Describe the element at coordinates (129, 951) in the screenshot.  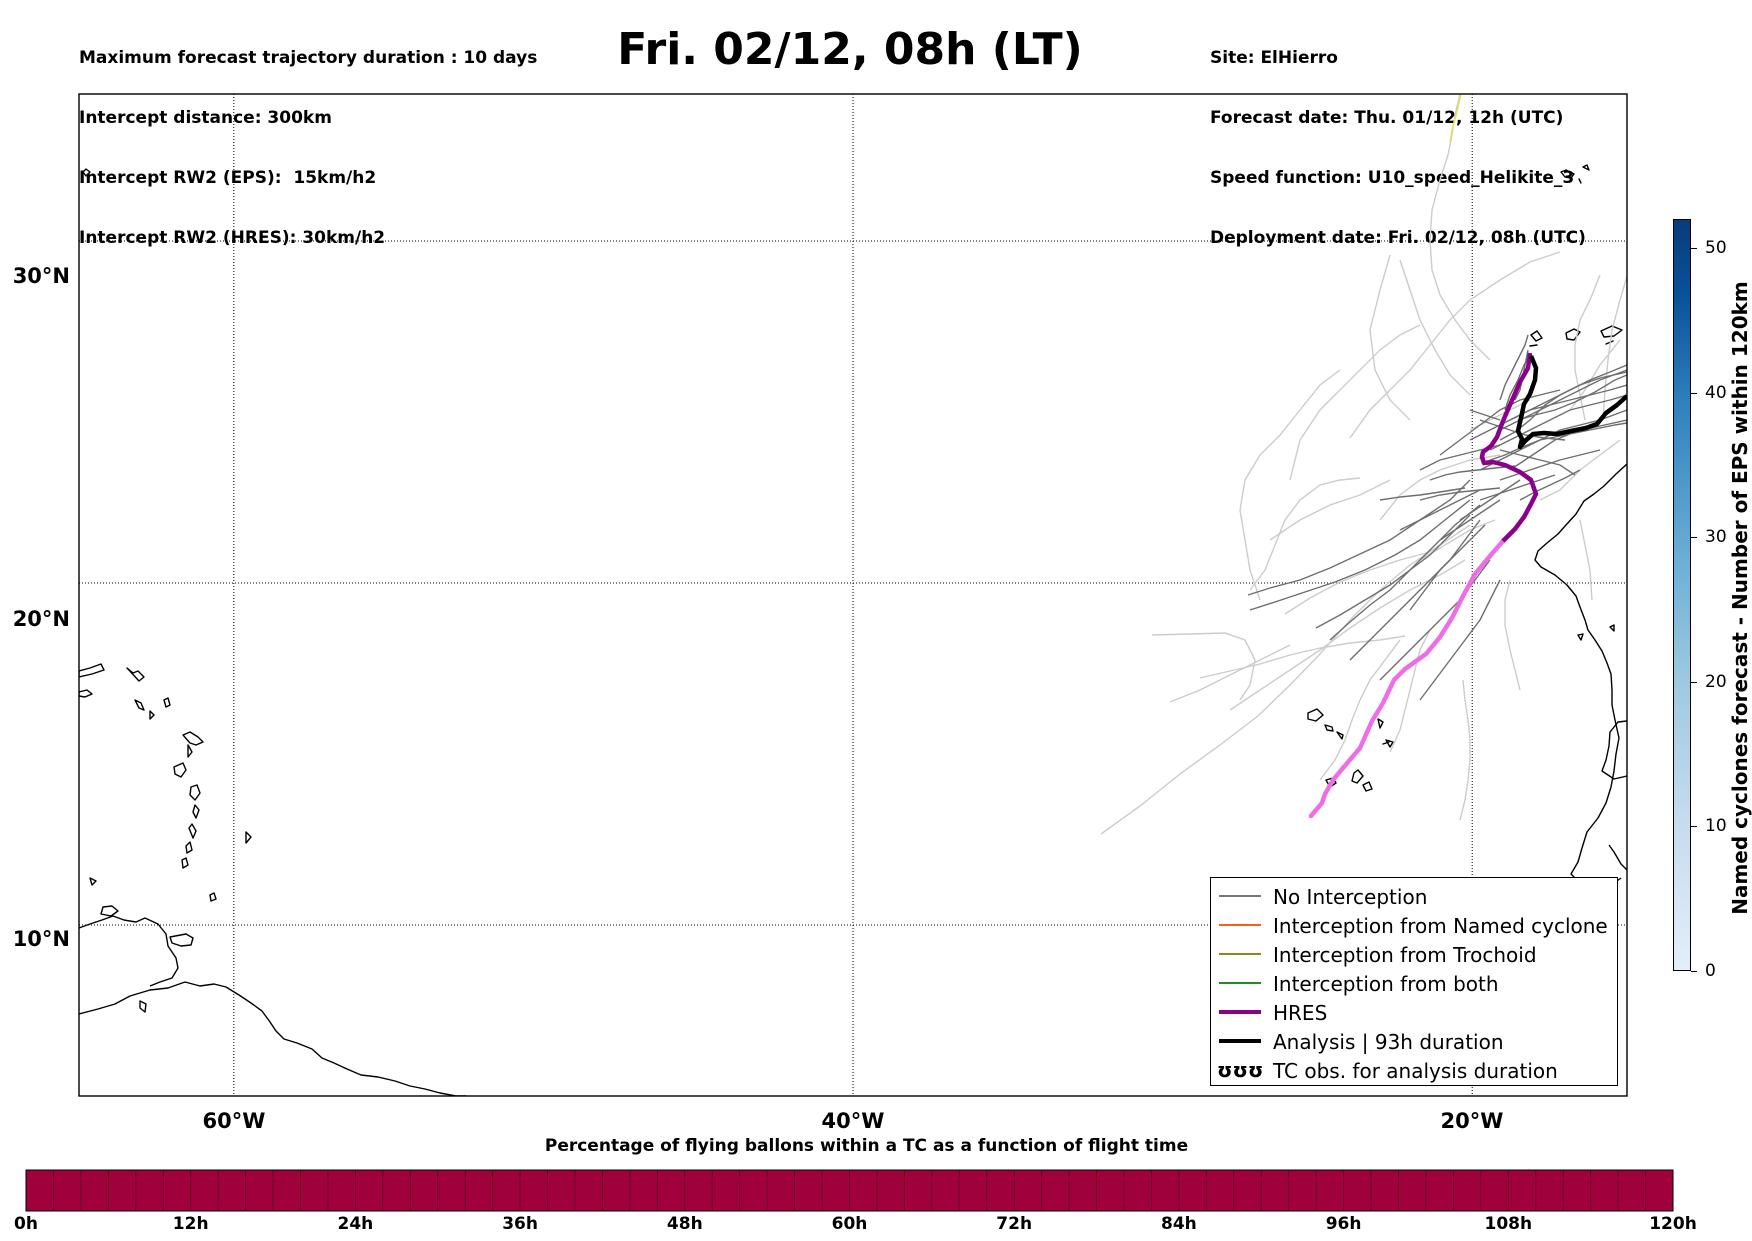
I see `coast-venezuela-gulf` at that location.